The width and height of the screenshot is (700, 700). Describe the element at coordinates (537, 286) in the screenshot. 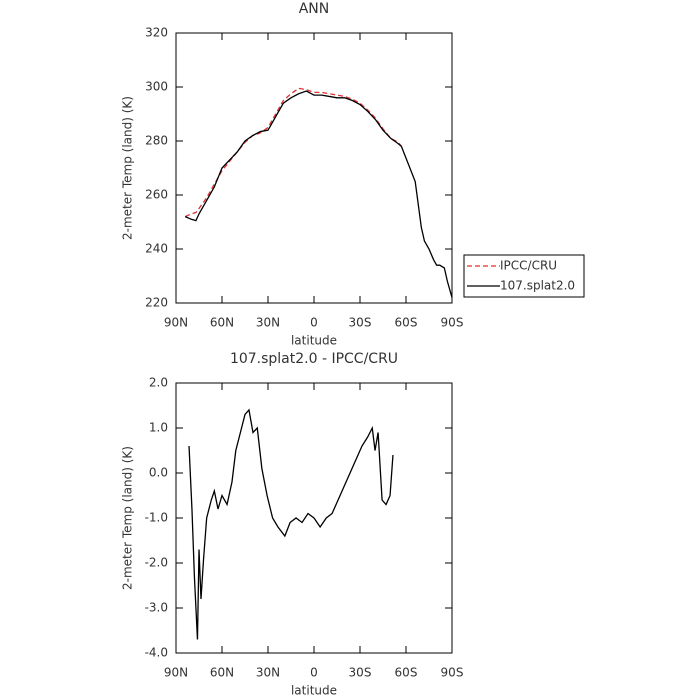

I see `legend-label: 107.splat2.0` at that location.